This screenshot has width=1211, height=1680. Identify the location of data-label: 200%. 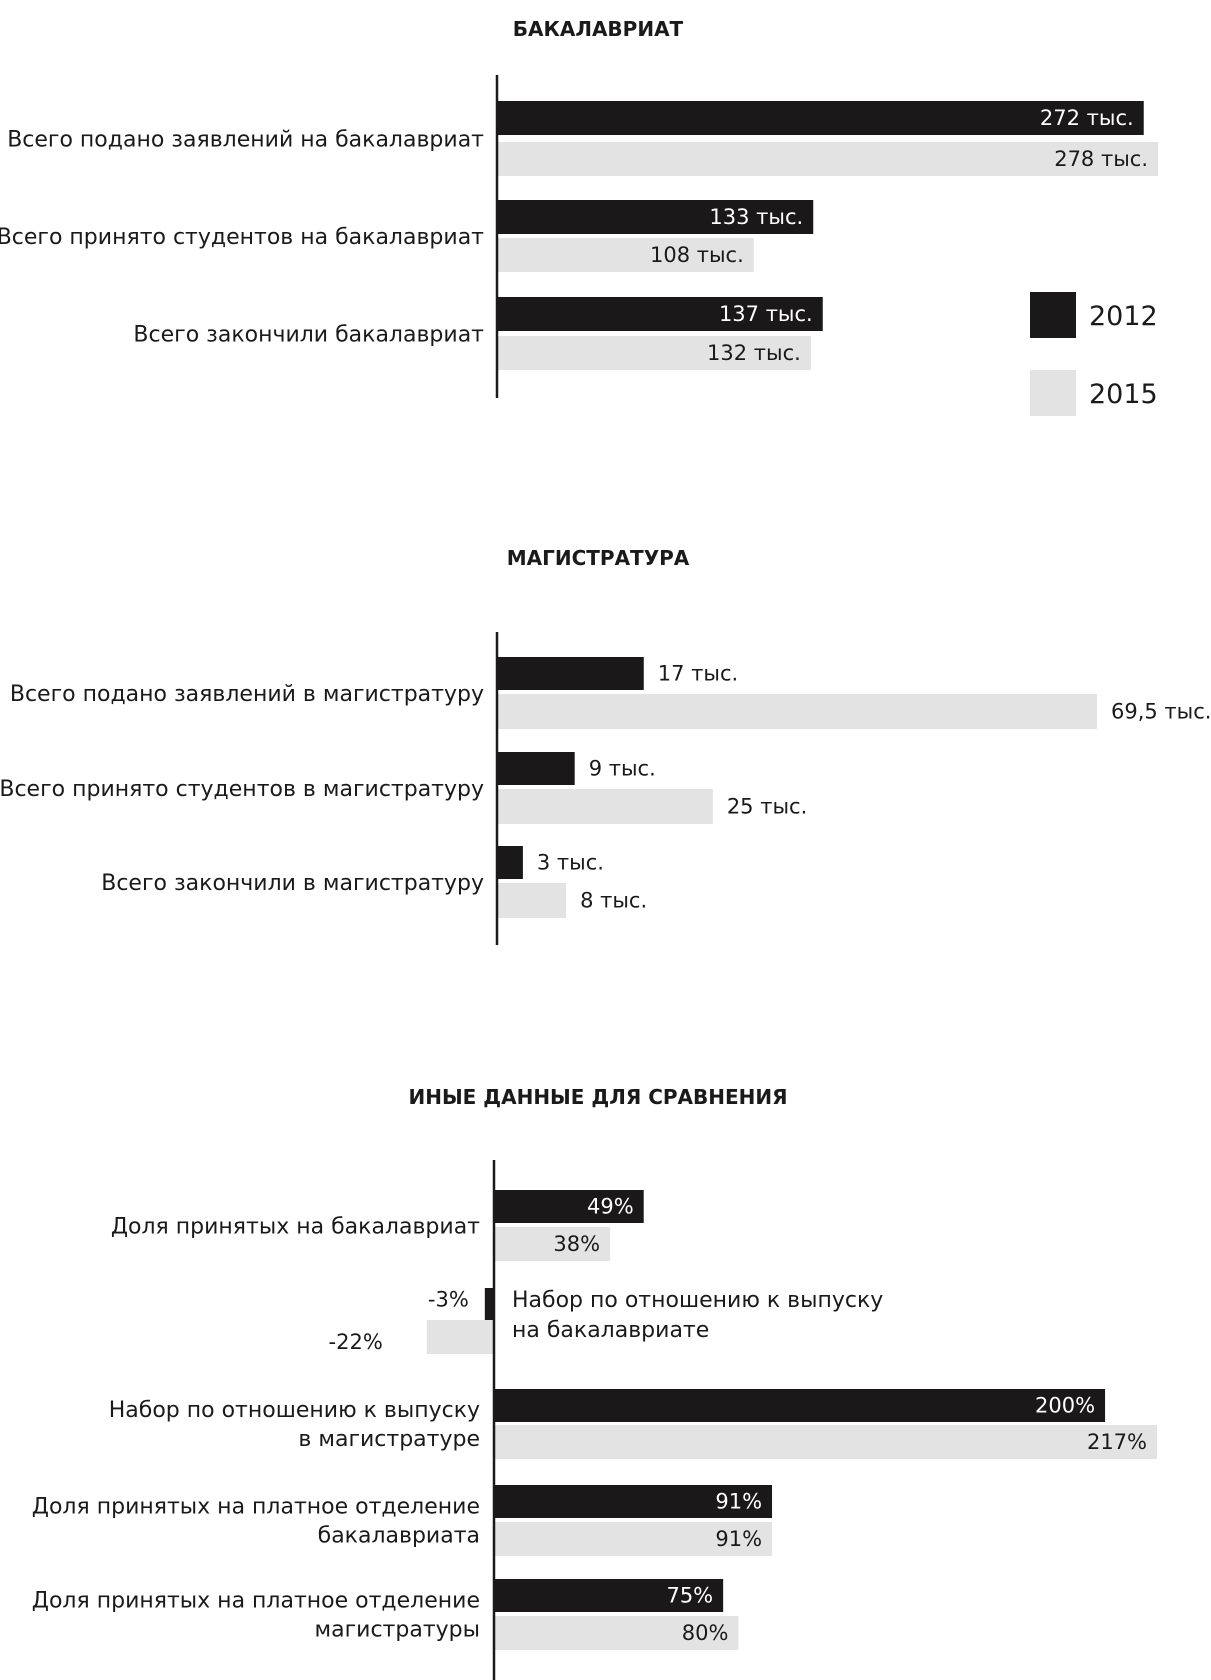
(1065, 1406).